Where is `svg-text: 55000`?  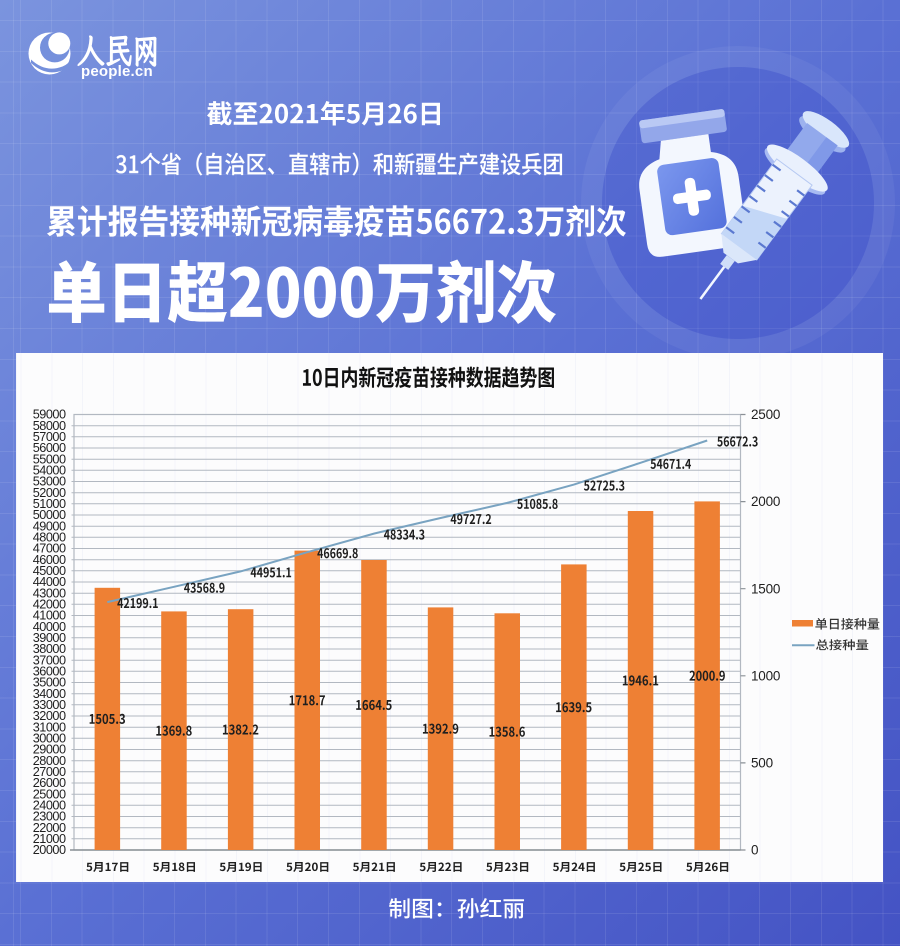 svg-text: 55000 is located at coordinates (49, 459).